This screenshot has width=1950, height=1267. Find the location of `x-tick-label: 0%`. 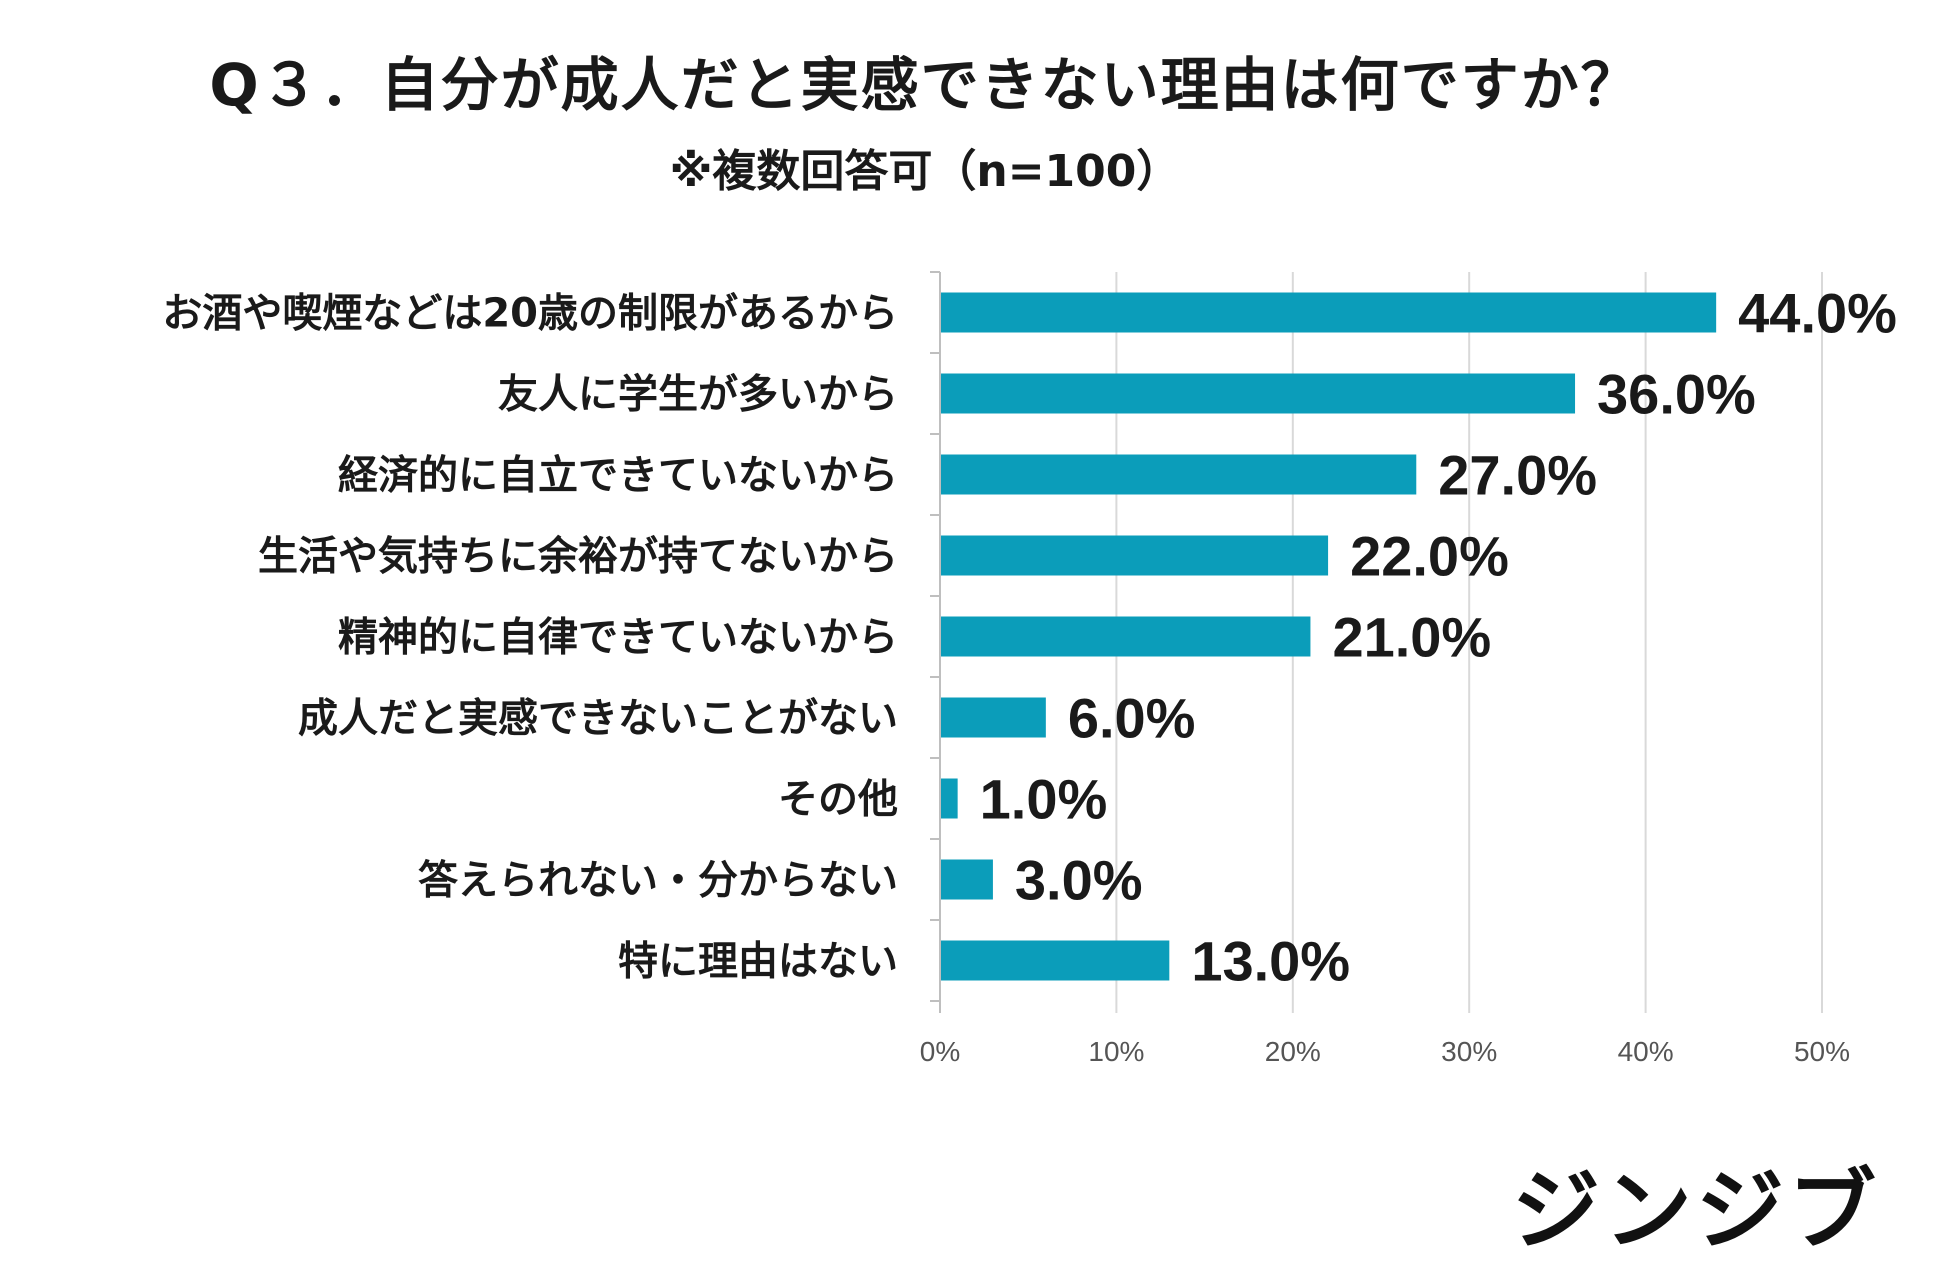

x-tick-label: 0% is located at coordinates (940, 1051).